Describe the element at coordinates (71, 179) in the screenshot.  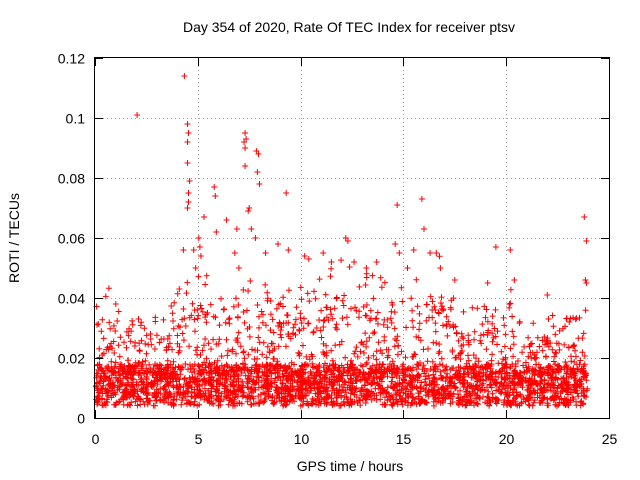
I see `y-tick-label: 0.08` at that location.